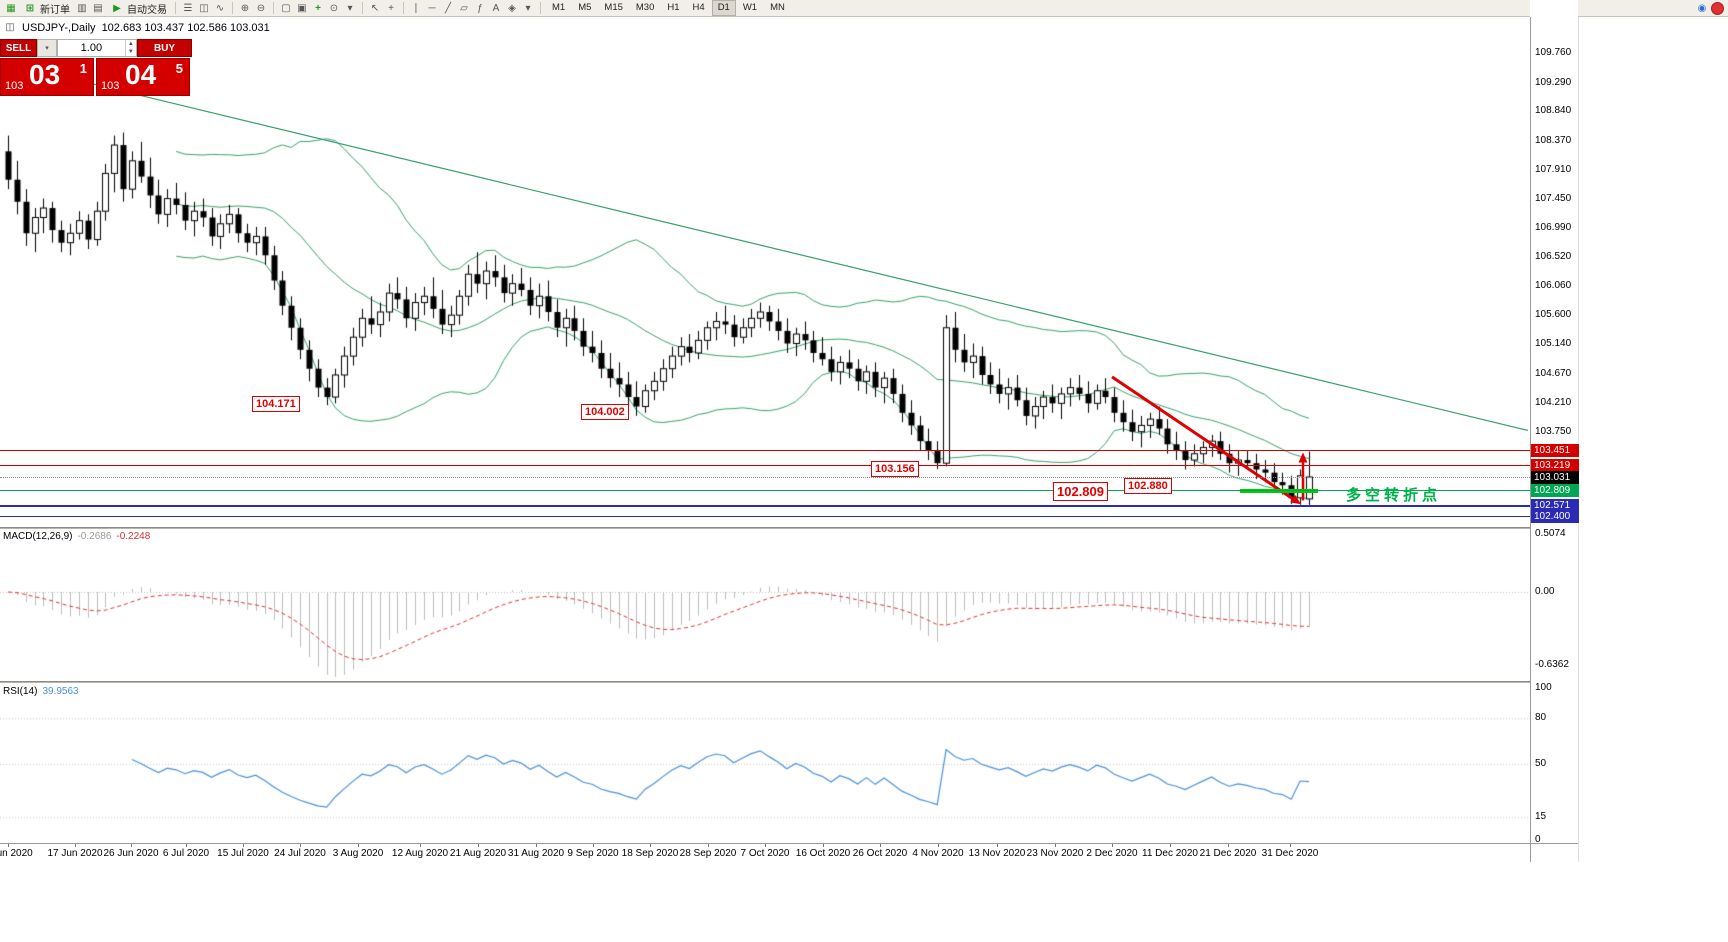  What do you see at coordinates (164, 48) in the screenshot?
I see `buy-button: BUY` at bounding box center [164, 48].